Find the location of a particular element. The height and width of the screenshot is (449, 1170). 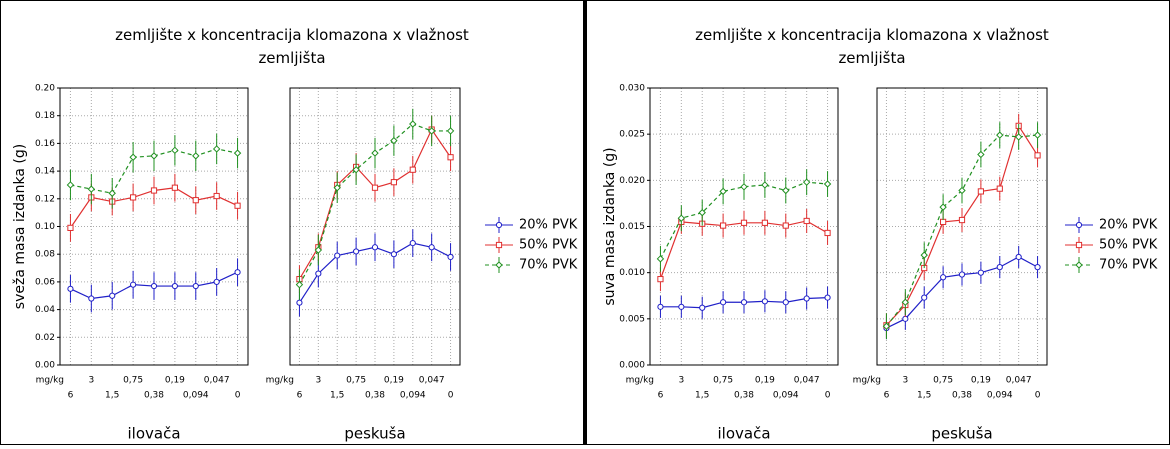

y-tick-label: 0.00 is located at coordinates (45, 366).